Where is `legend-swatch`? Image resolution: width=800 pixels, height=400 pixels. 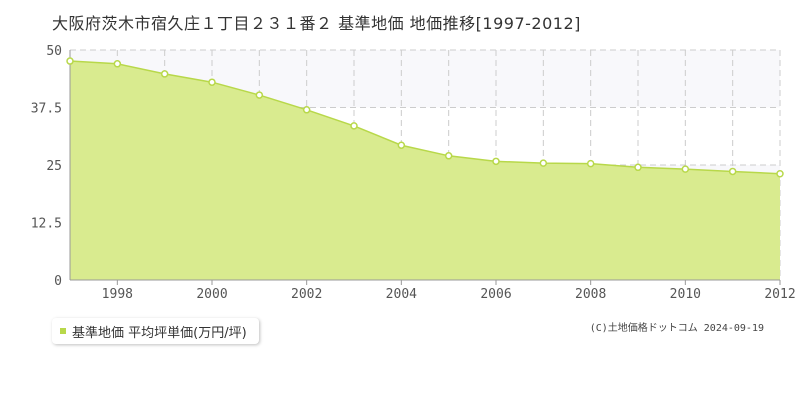 legend-swatch is located at coordinates (63, 331).